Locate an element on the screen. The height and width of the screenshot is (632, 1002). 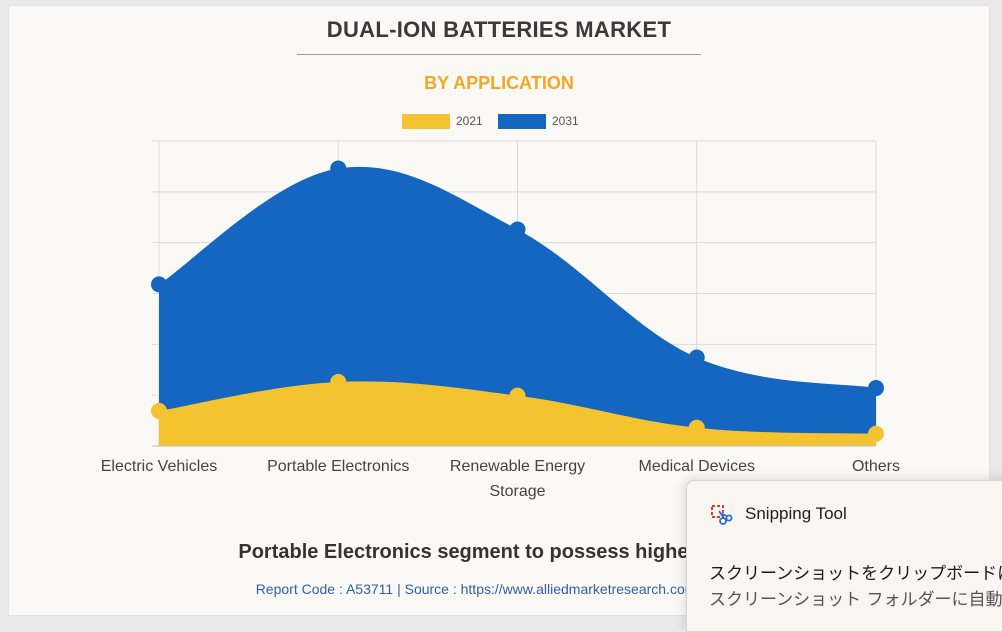
notification-message-line2: スクリーンショット フォルダーに自動的 is located at coordinates (855, 600).